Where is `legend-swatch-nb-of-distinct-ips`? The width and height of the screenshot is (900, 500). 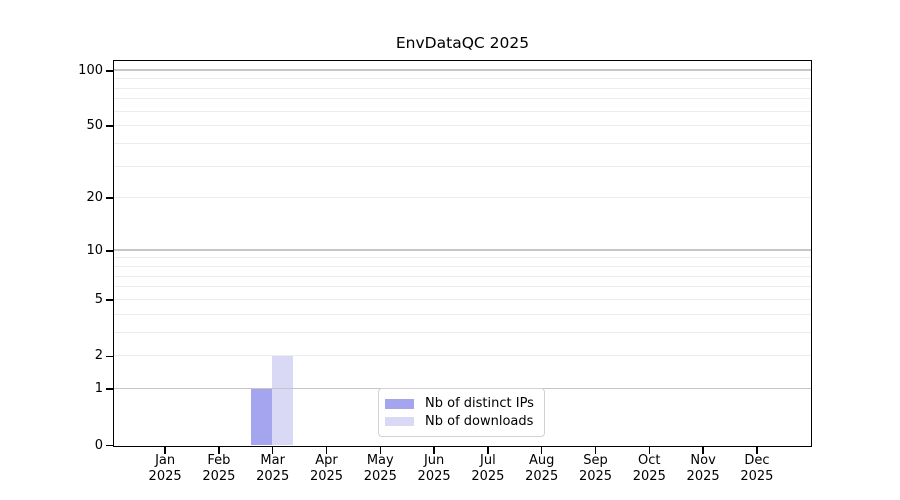
legend-swatch-nb-of-distinct-ips is located at coordinates (399, 404).